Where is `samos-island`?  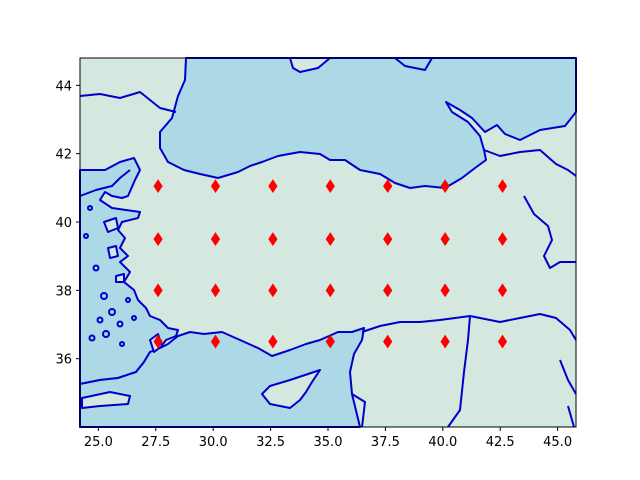 samos-island is located at coordinates (120, 278).